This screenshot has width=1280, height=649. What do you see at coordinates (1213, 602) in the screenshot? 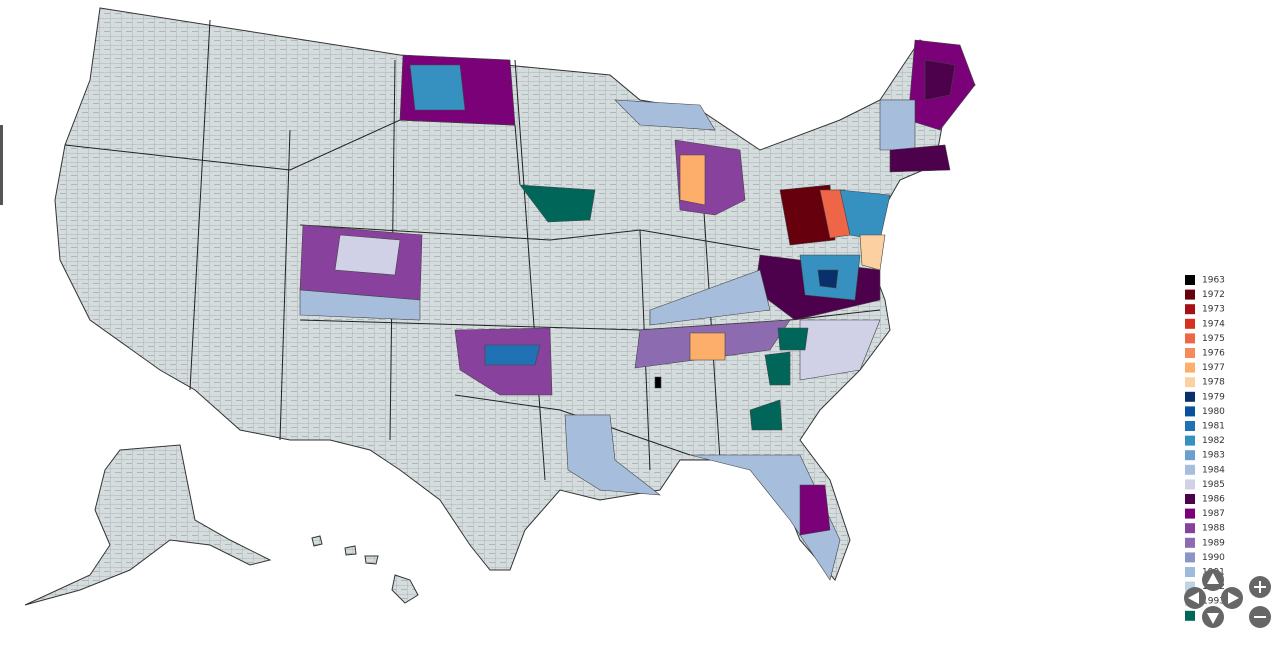
I see `legend-label: 1993` at bounding box center [1213, 602].